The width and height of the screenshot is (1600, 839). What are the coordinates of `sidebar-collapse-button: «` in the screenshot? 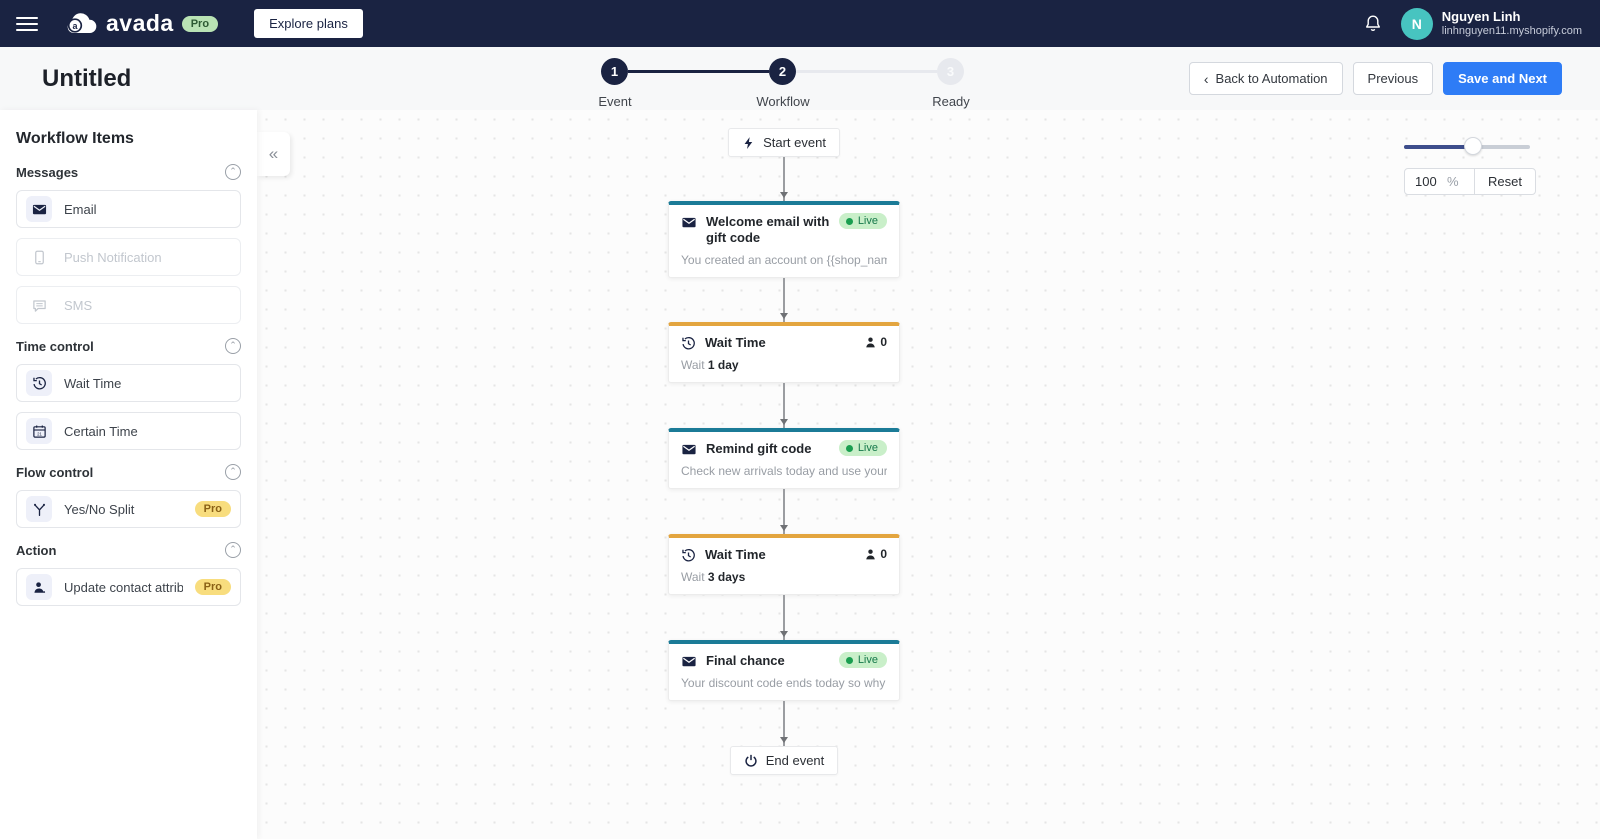 It's located at (273, 154).